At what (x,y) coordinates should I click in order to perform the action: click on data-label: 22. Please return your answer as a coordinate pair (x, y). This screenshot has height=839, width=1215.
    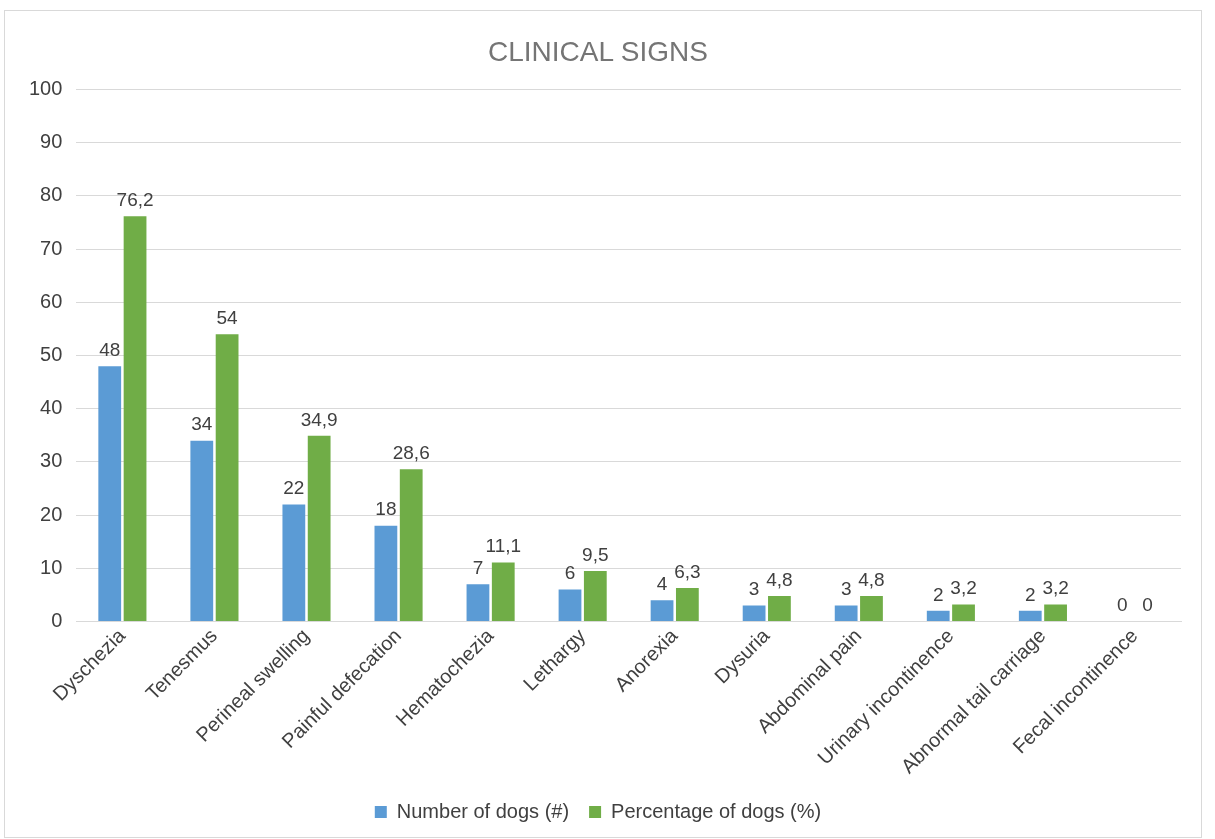
    Looking at the image, I should click on (294, 488).